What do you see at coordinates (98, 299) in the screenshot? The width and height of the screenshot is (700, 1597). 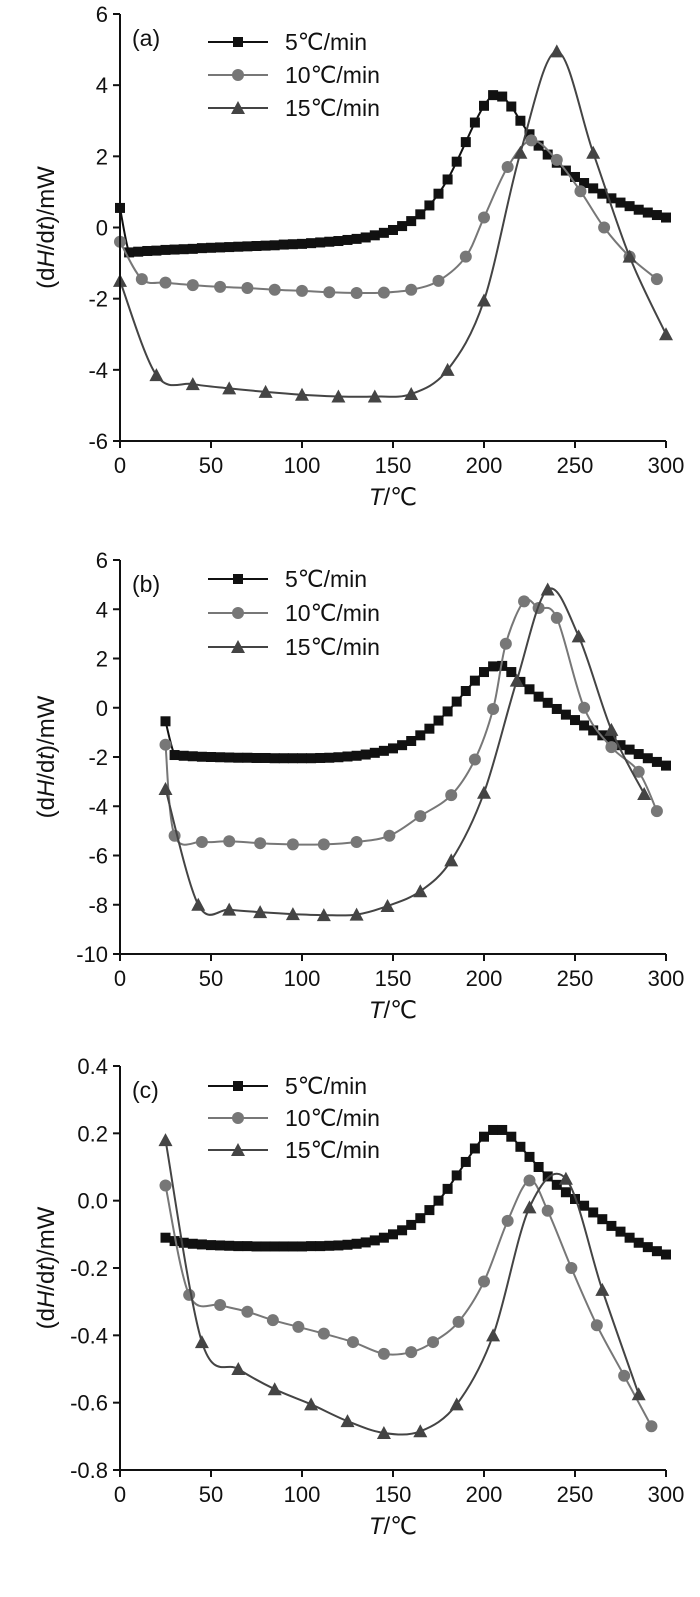 I see `y-tick-label: -2` at bounding box center [98, 299].